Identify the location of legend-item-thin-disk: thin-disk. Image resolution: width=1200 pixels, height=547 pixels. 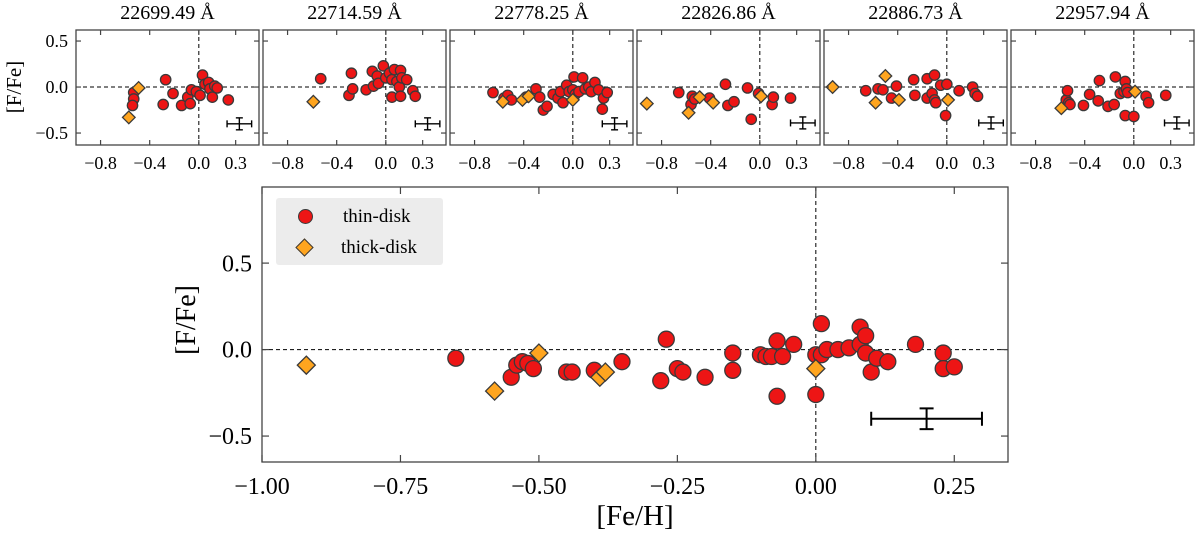
(370, 216).